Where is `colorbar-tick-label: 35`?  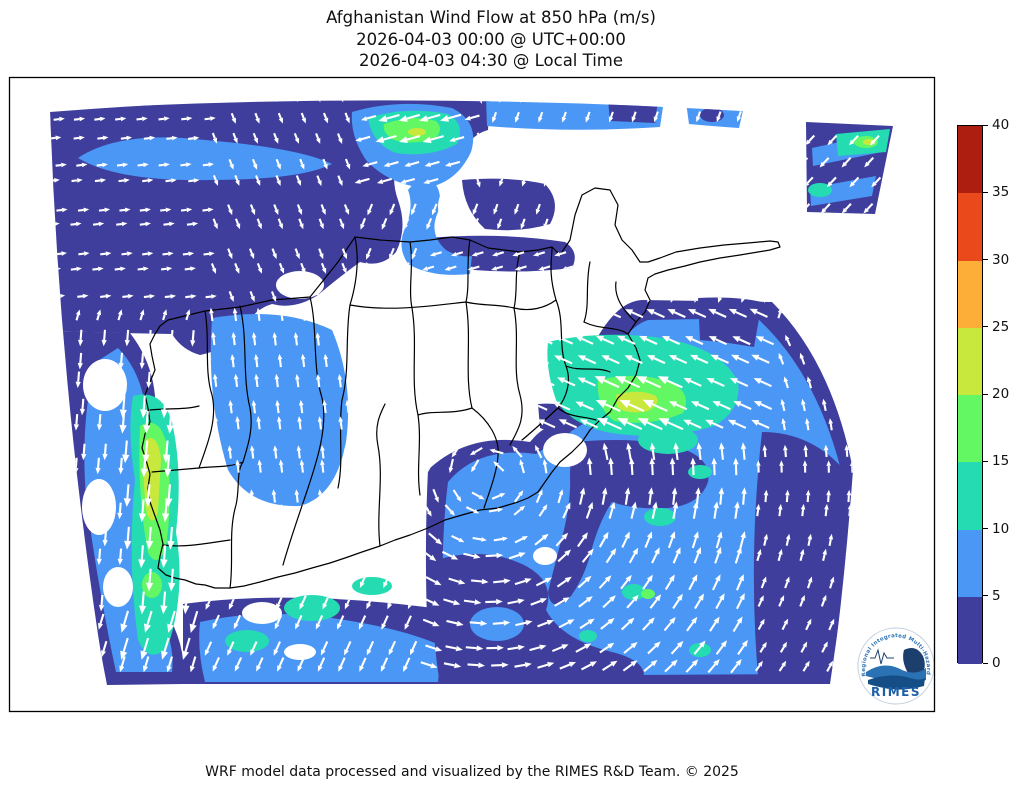 colorbar-tick-label: 35 is located at coordinates (1001, 192).